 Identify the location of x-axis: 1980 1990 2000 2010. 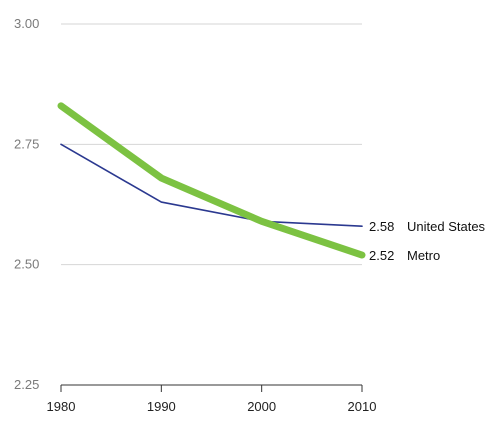
(212, 399).